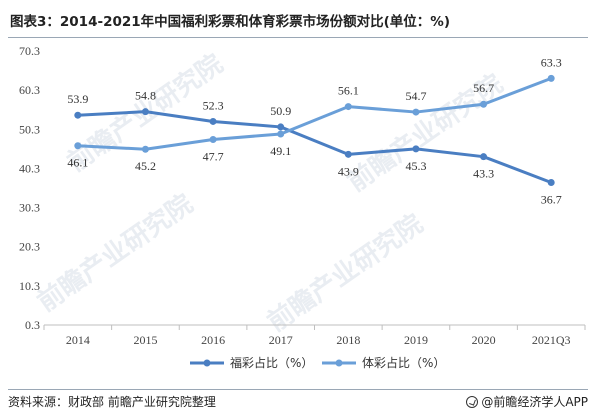 This screenshot has width=596, height=418. What do you see at coordinates (483, 174) in the screenshot?
I see `data-label: 43.3` at bounding box center [483, 174].